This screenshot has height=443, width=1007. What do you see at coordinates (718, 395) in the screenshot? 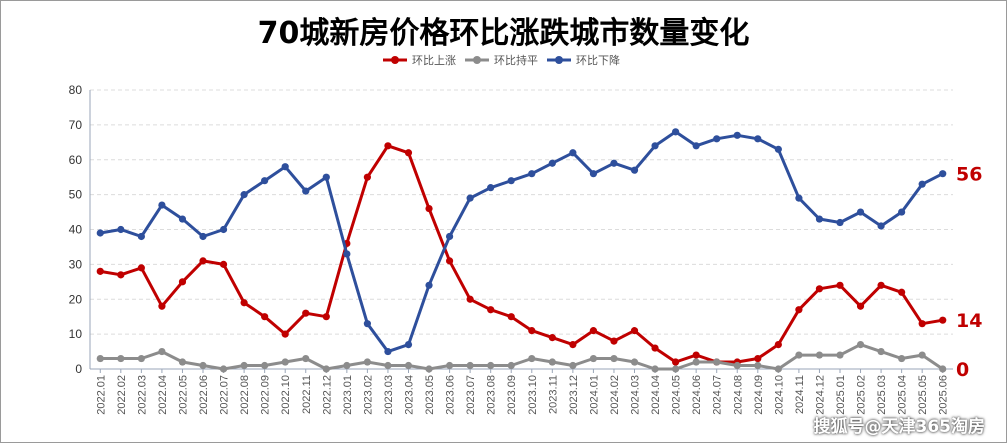
I see `x-tick-label: 2024.07` at bounding box center [718, 395].